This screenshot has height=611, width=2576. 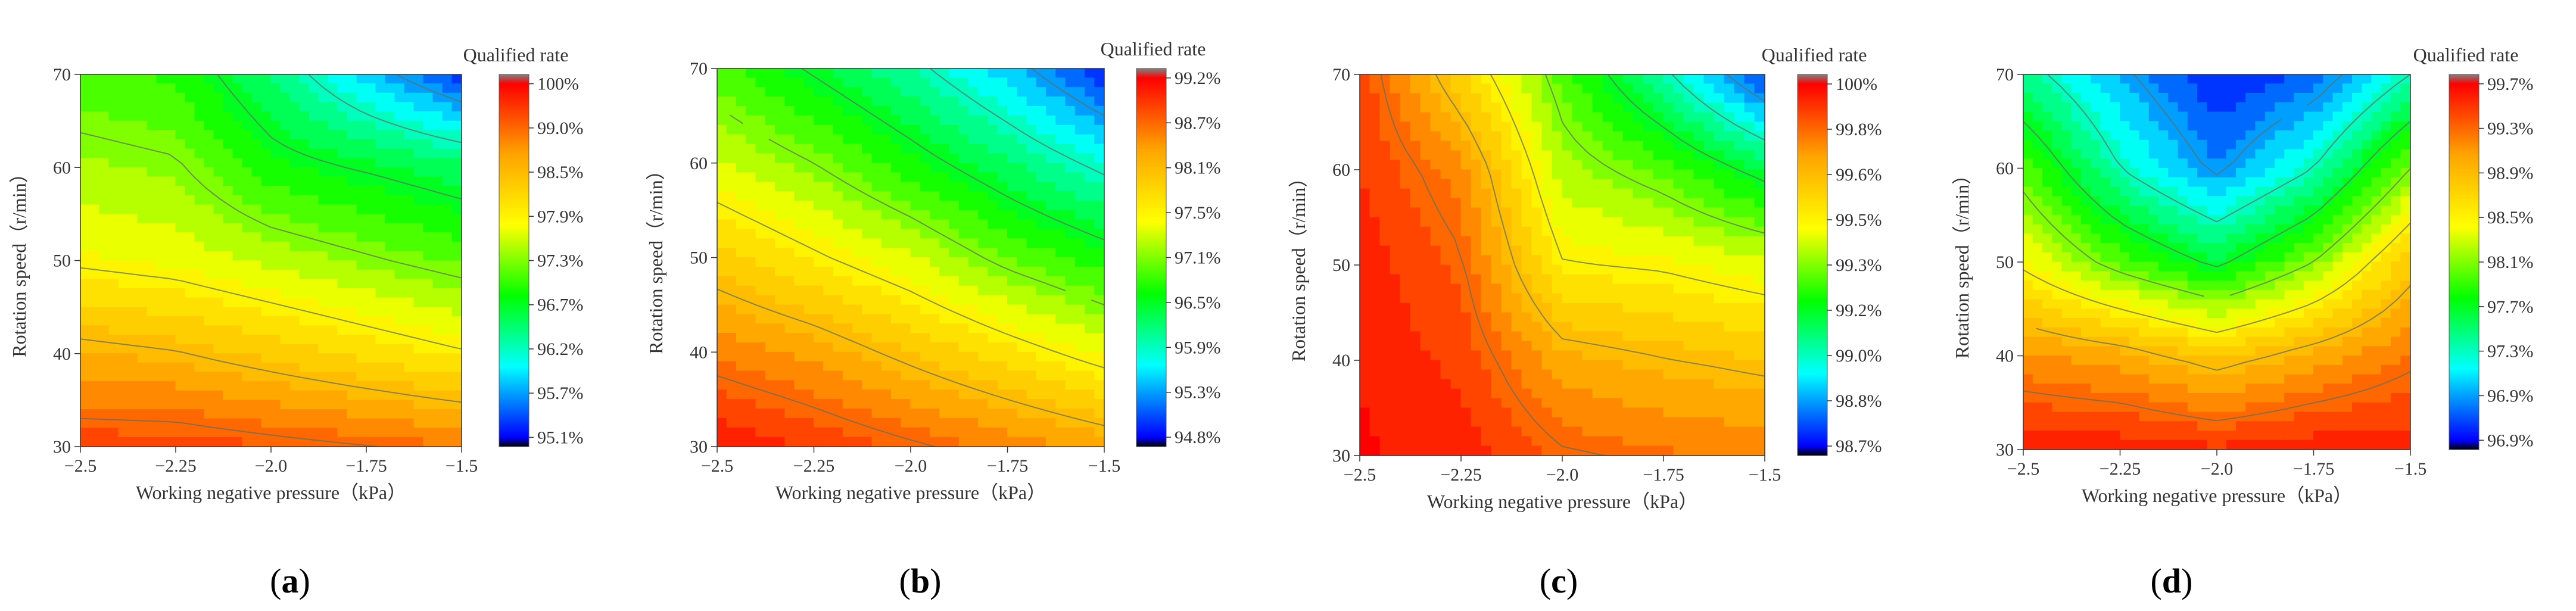 I want to click on colorbar-label: 98.5%, so click(x=560, y=173).